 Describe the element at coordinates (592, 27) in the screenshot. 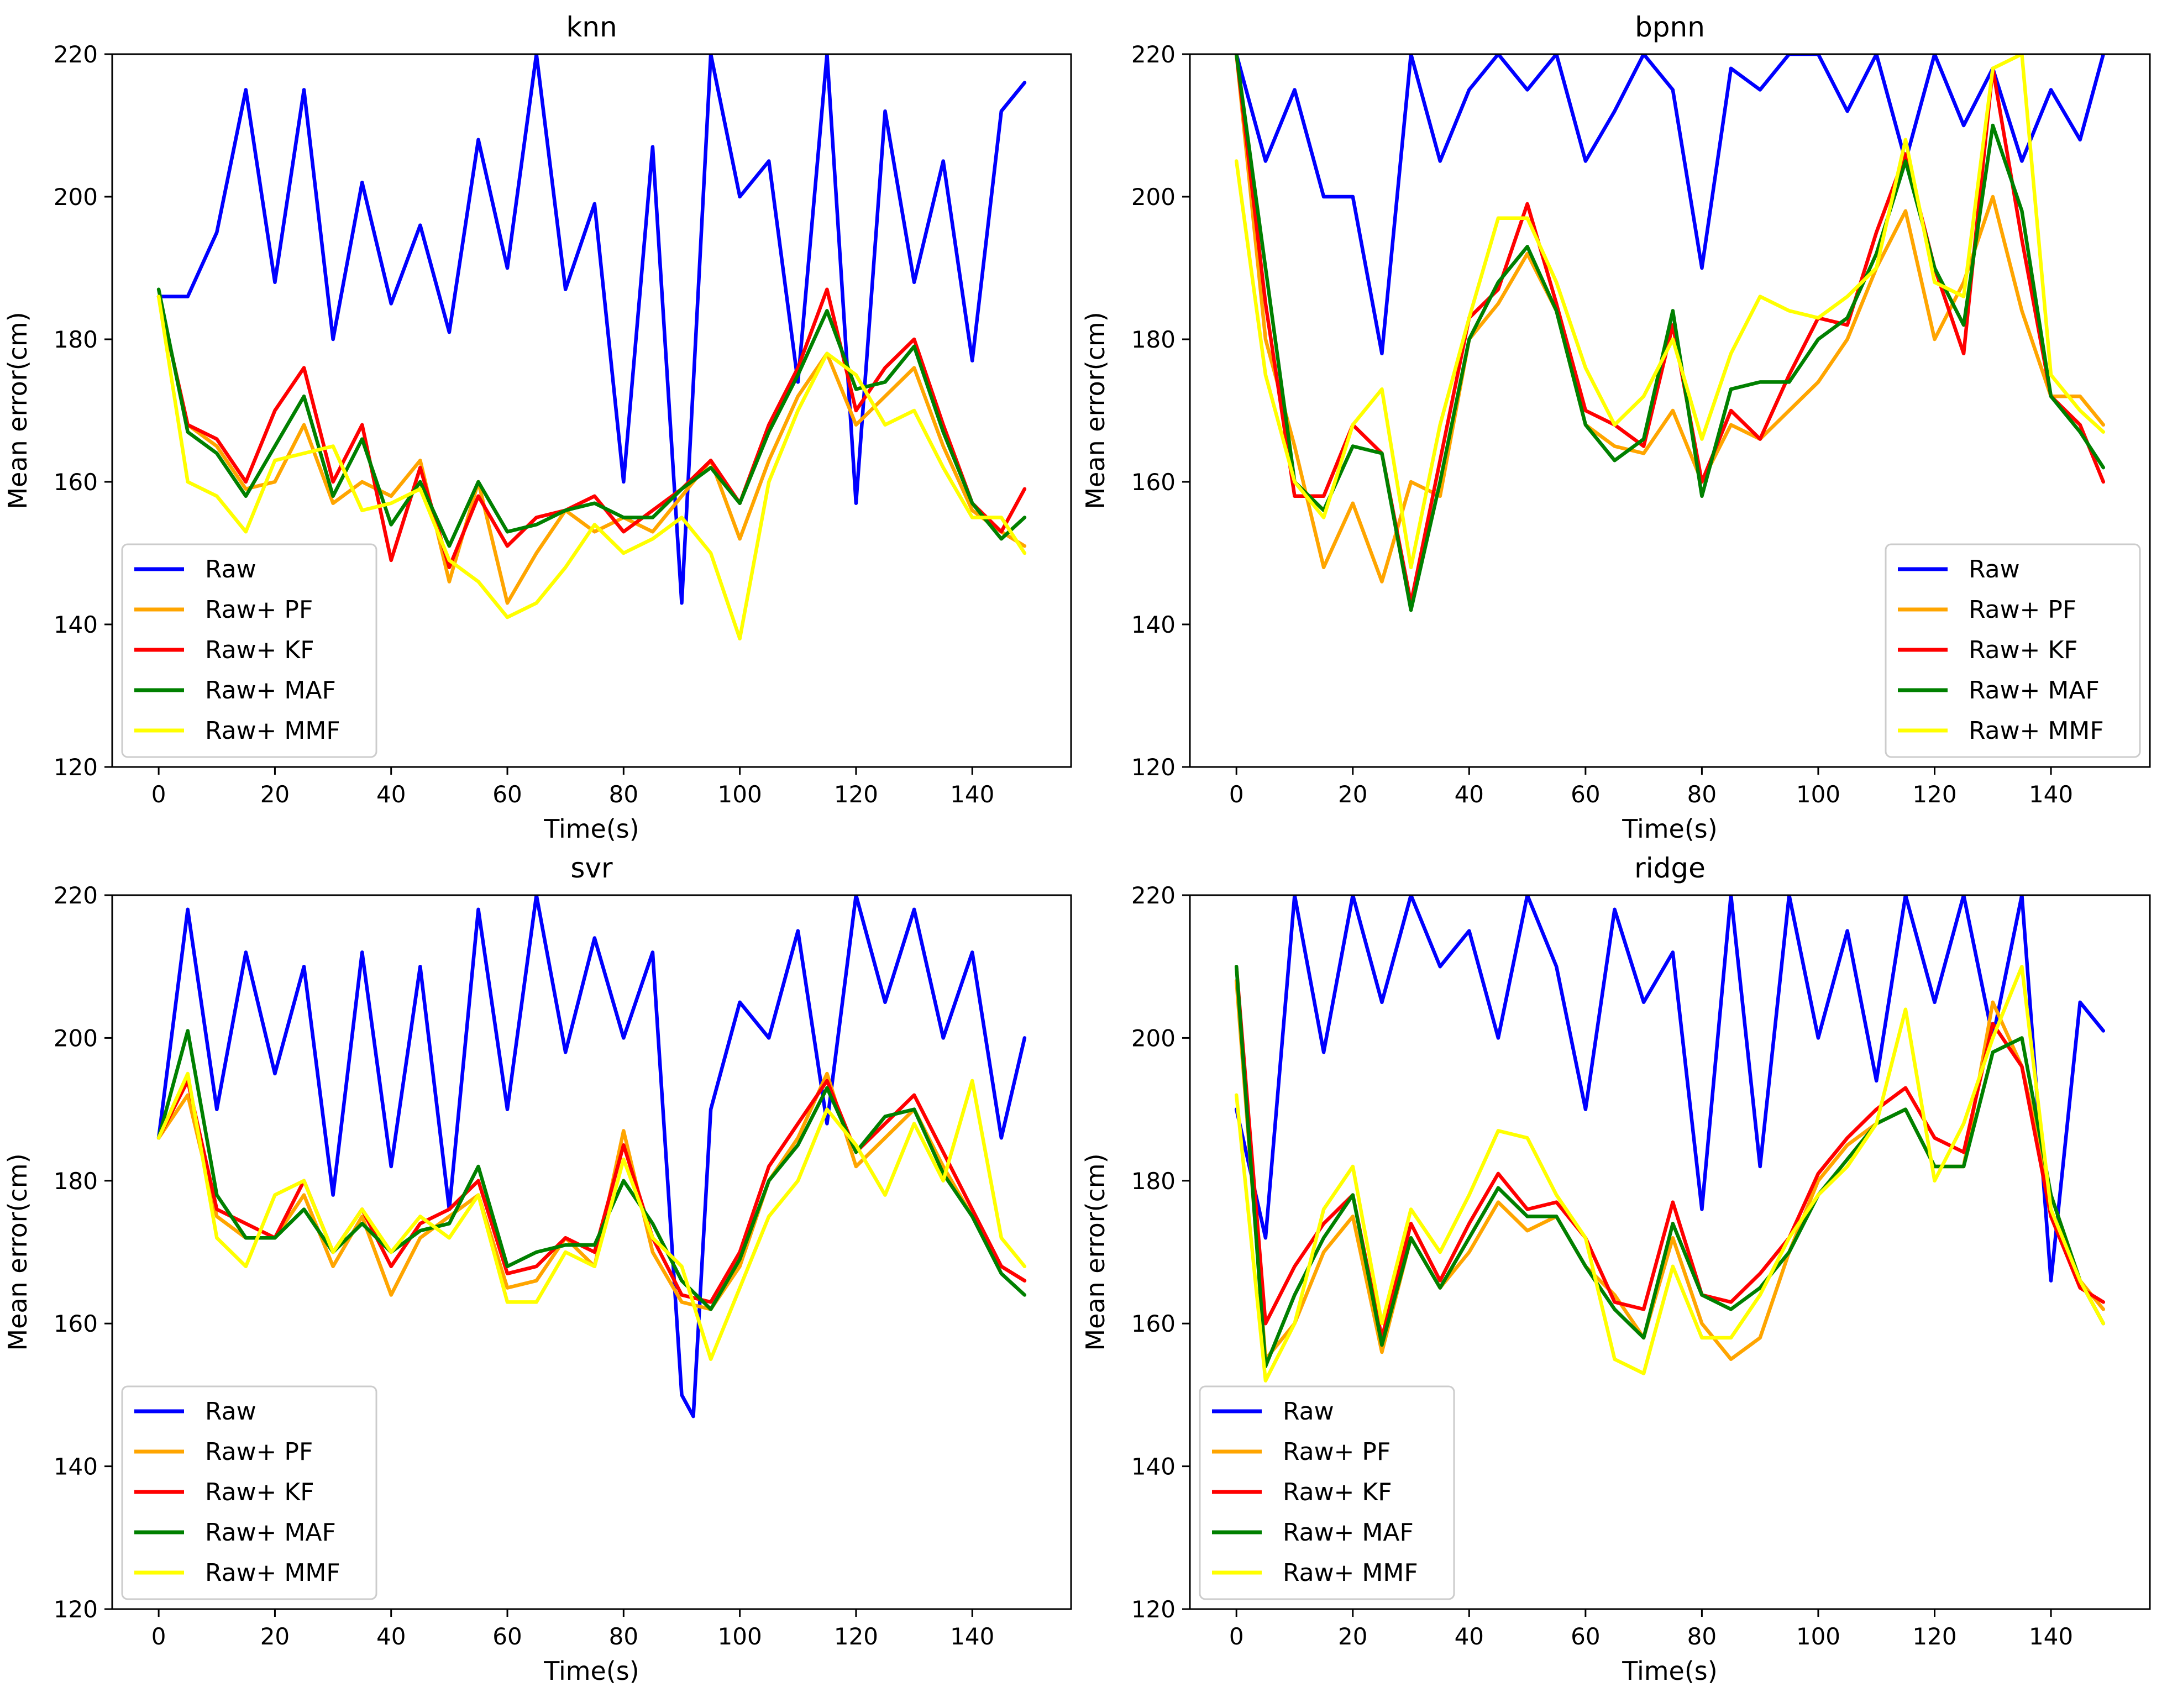

I see `chart-title: knn` at that location.